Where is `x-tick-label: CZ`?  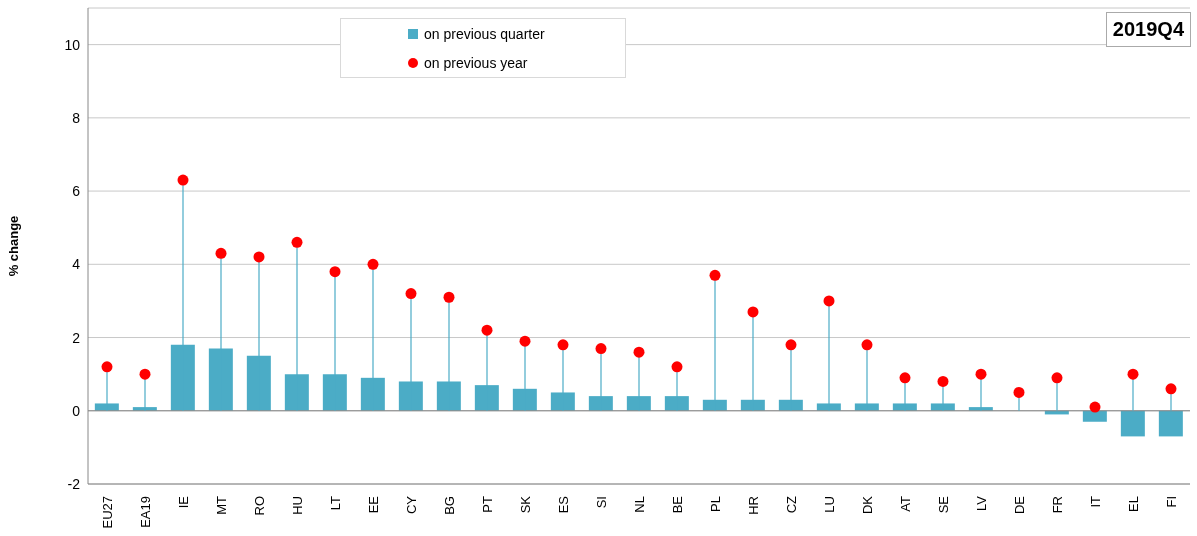 x-tick-label: CZ is located at coordinates (791, 504).